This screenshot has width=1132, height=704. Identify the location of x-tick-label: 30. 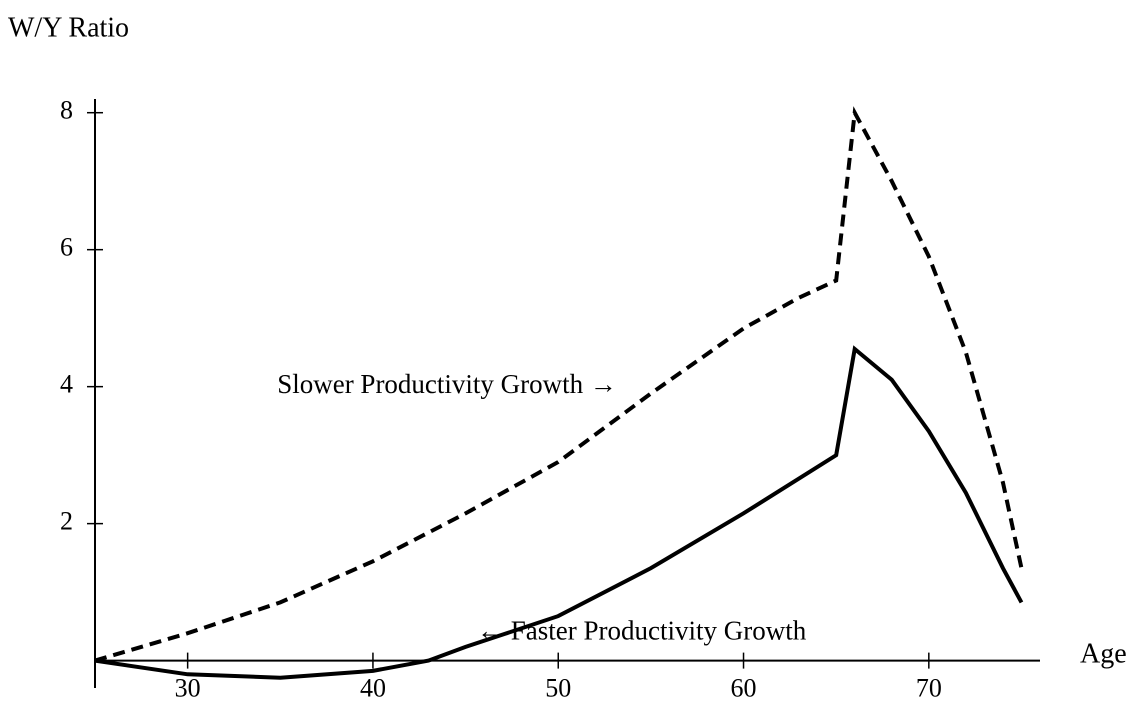
(188, 688).